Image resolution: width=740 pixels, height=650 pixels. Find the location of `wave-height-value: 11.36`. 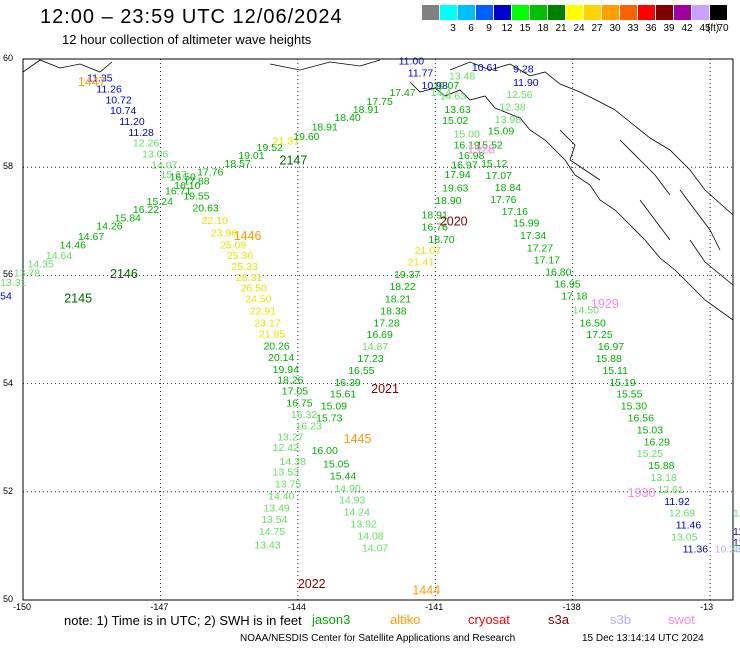

wave-height-value: 11.36 is located at coordinates (696, 549).